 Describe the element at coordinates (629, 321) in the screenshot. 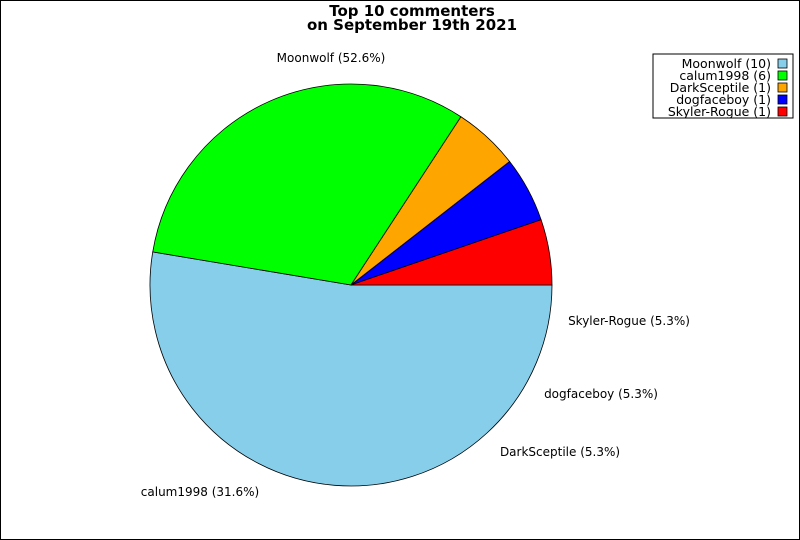

I see `slice-label-skyler-rogue: Skyler-Rogue (5.3%)` at that location.